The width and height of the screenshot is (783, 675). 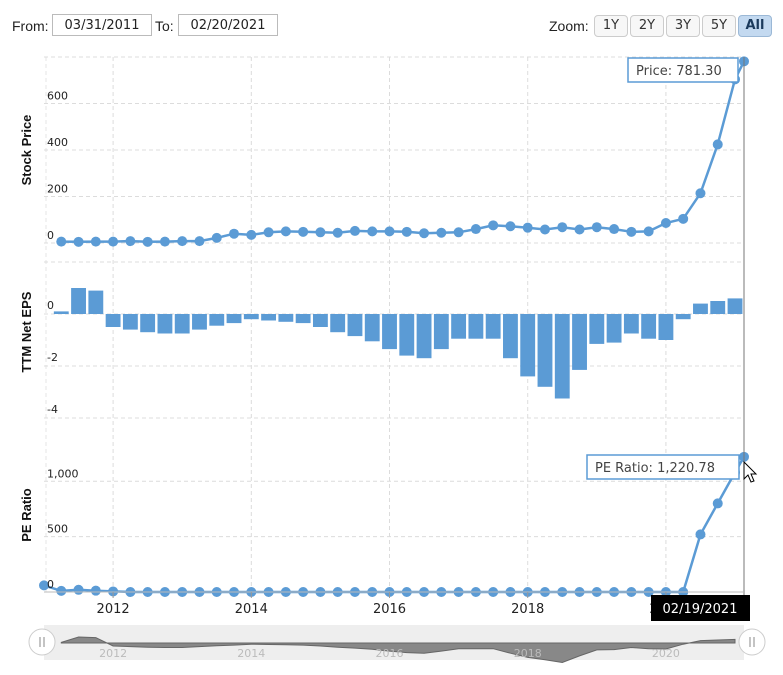 What do you see at coordinates (611, 26) in the screenshot?
I see `zoom-1y-button: 1Y` at bounding box center [611, 26].